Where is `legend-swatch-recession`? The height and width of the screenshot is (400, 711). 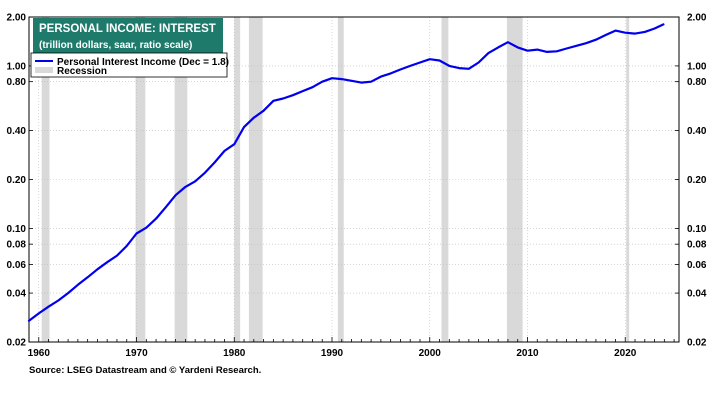
legend-swatch-recession is located at coordinates (44, 70).